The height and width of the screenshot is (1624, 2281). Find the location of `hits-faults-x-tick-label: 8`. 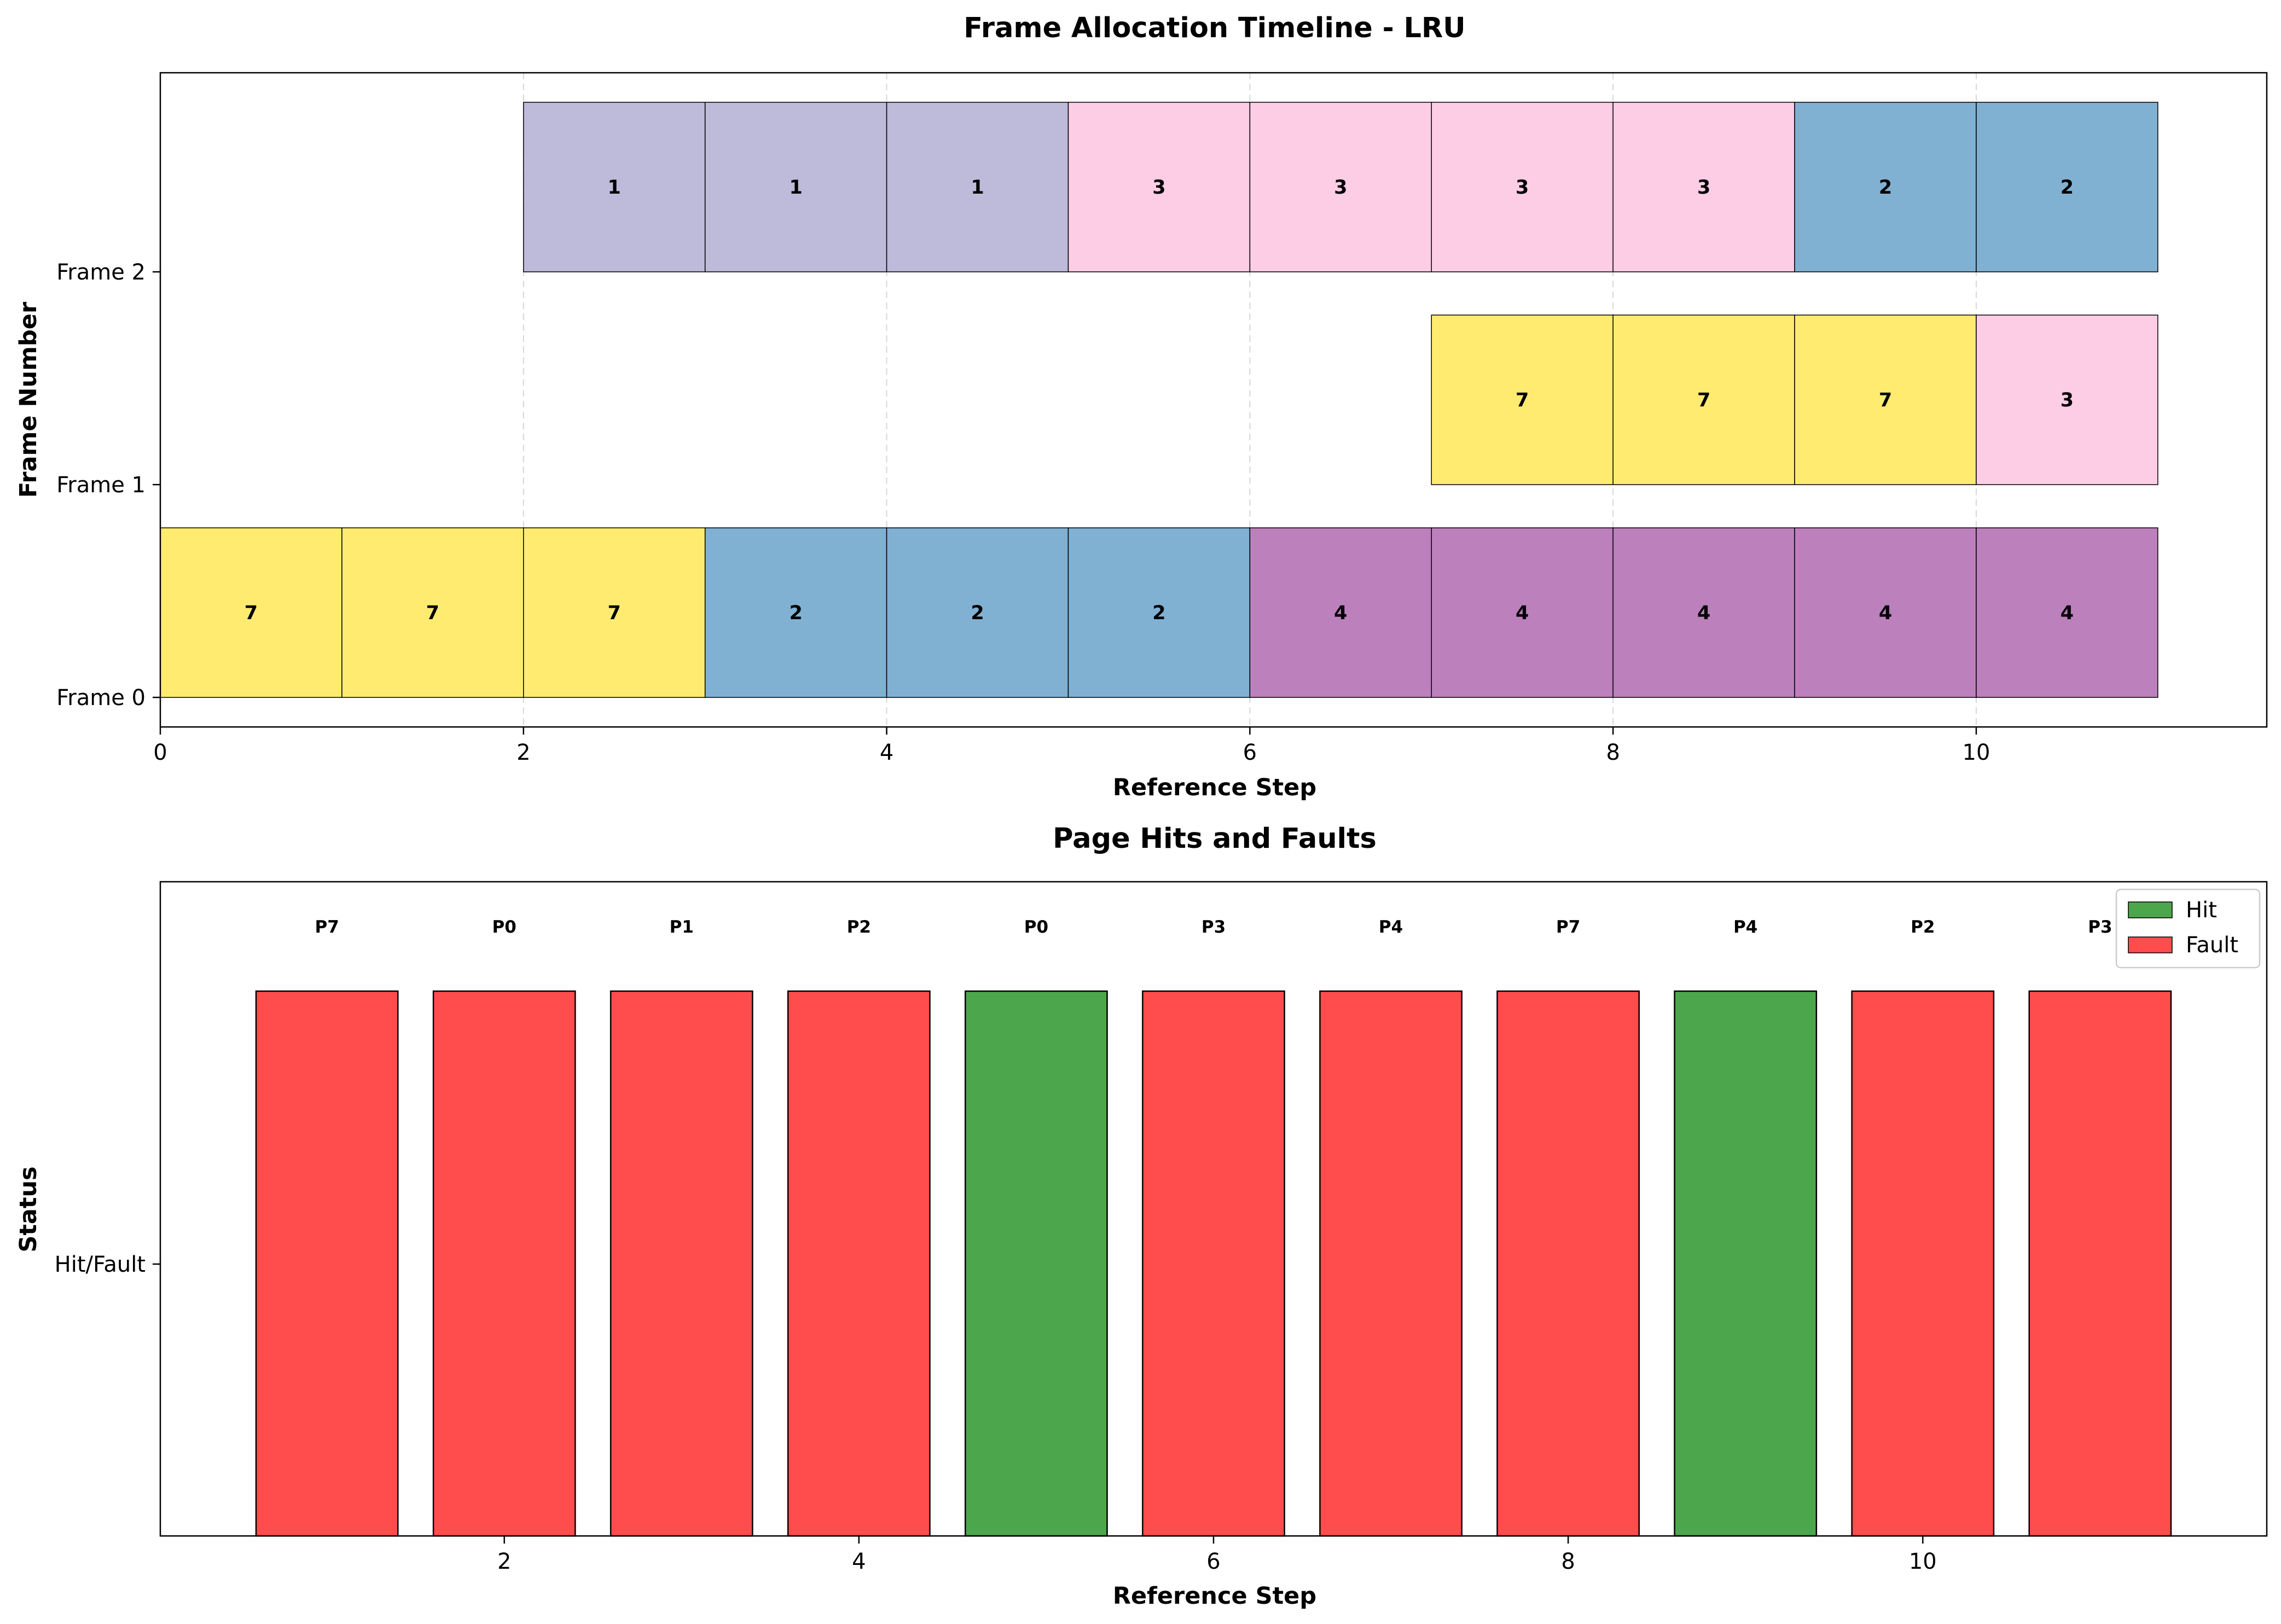

hits-faults-x-tick-label: 8 is located at coordinates (1568, 1561).